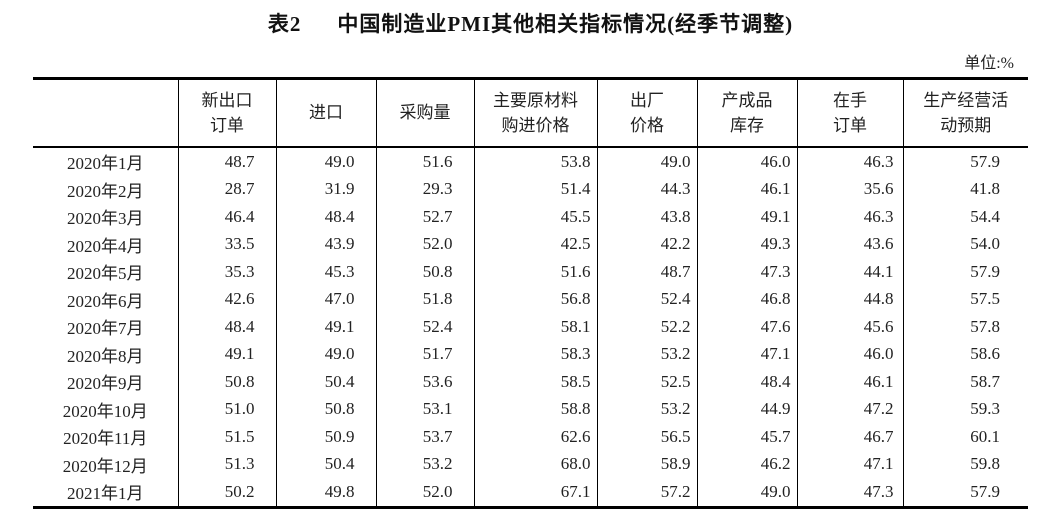 The image size is (1061, 514). Describe the element at coordinates (326, 299) in the screenshot. I see `data-cell: 47.0` at that location.